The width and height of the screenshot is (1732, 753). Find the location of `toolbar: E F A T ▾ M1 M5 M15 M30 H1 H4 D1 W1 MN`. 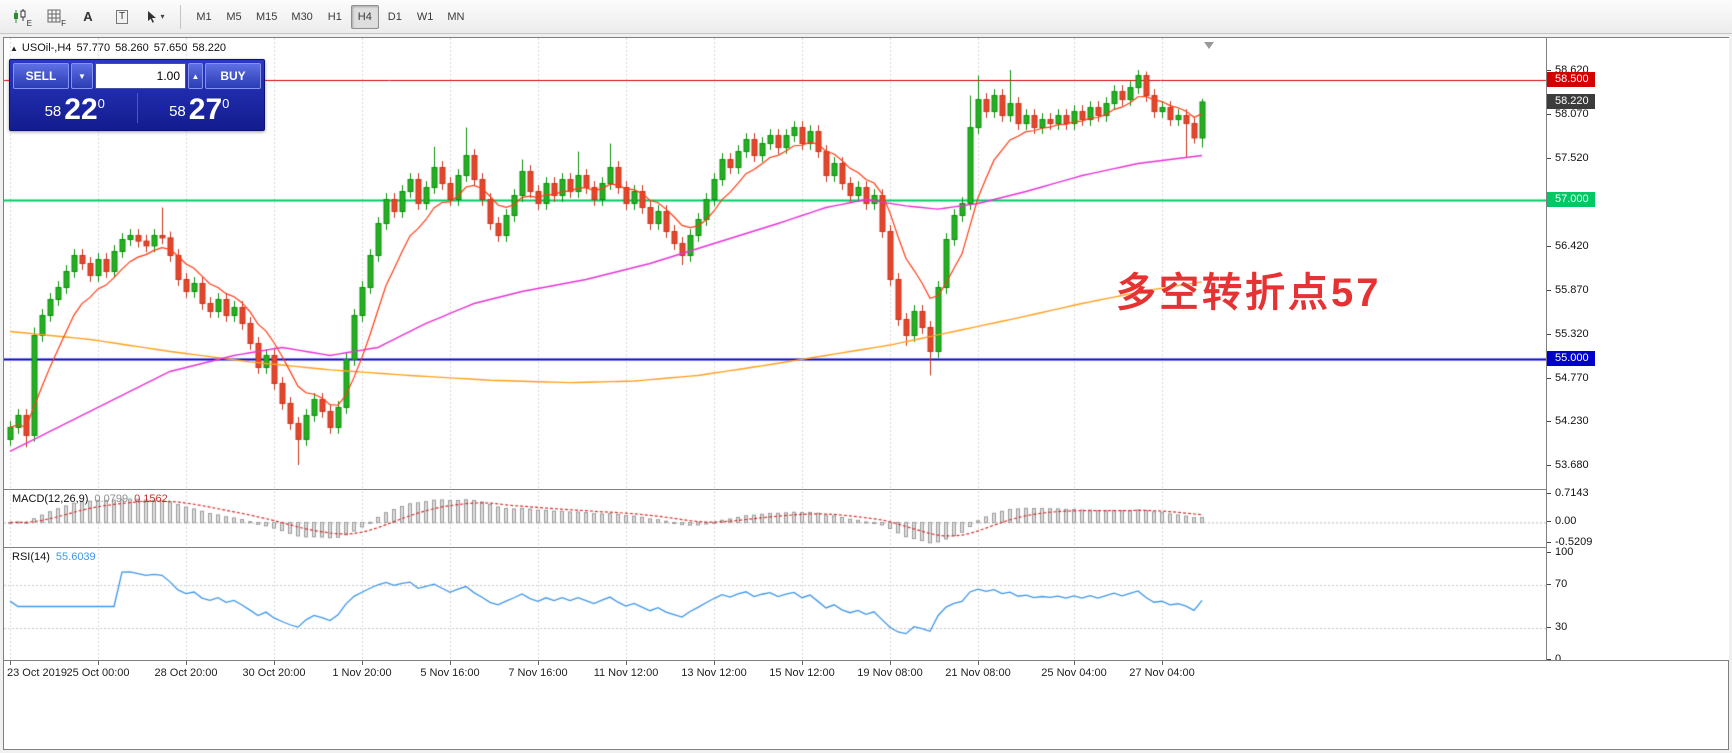

toolbar: E F A T ▾ M1 M5 M15 M30 H1 H4 D1 W1 MN is located at coordinates (866, 17).